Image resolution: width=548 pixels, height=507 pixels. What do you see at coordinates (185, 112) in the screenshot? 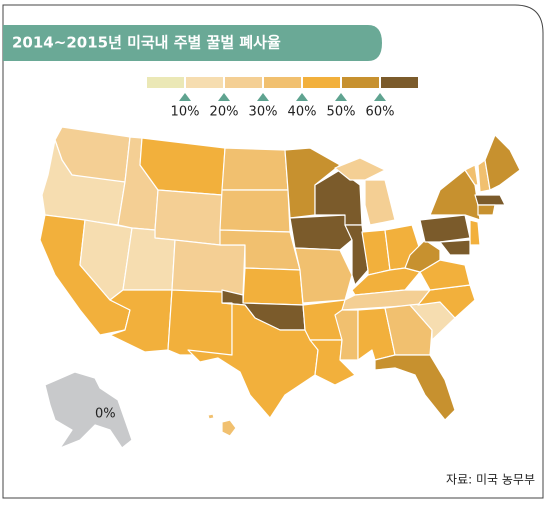
I see `legend-label: 10%` at bounding box center [185, 112].